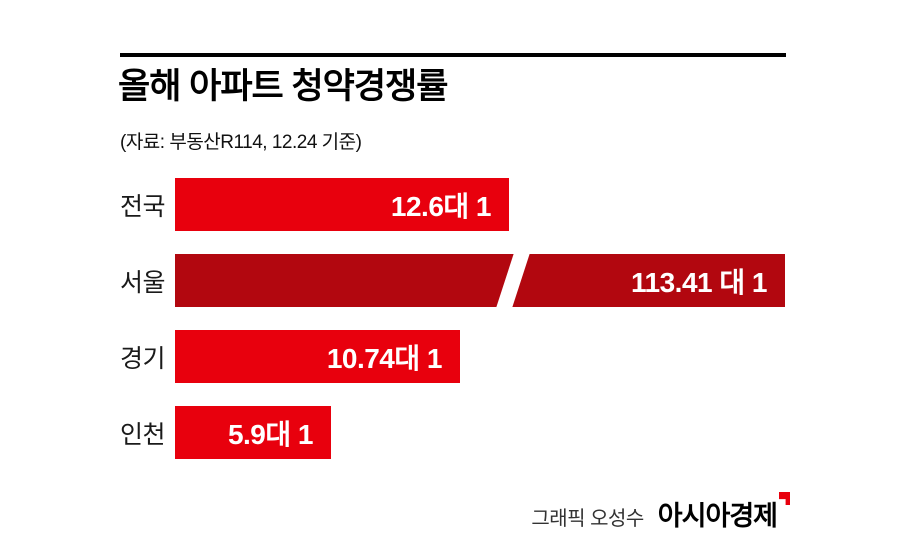 The width and height of the screenshot is (900, 543). I want to click on bar: 10.74대 1, so click(317, 356).